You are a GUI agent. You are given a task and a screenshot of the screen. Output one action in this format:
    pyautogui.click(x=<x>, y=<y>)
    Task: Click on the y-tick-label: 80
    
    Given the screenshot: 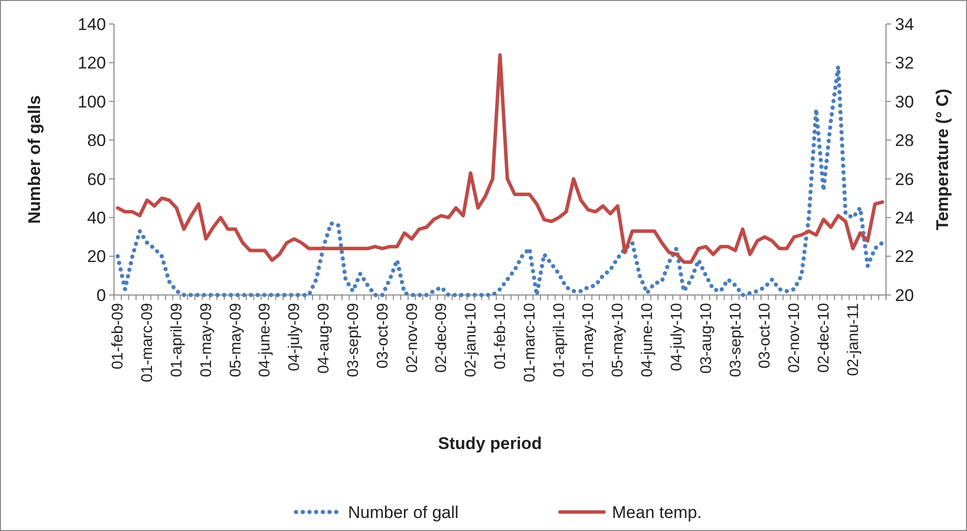 What is the action you would take?
    pyautogui.click(x=96, y=140)
    